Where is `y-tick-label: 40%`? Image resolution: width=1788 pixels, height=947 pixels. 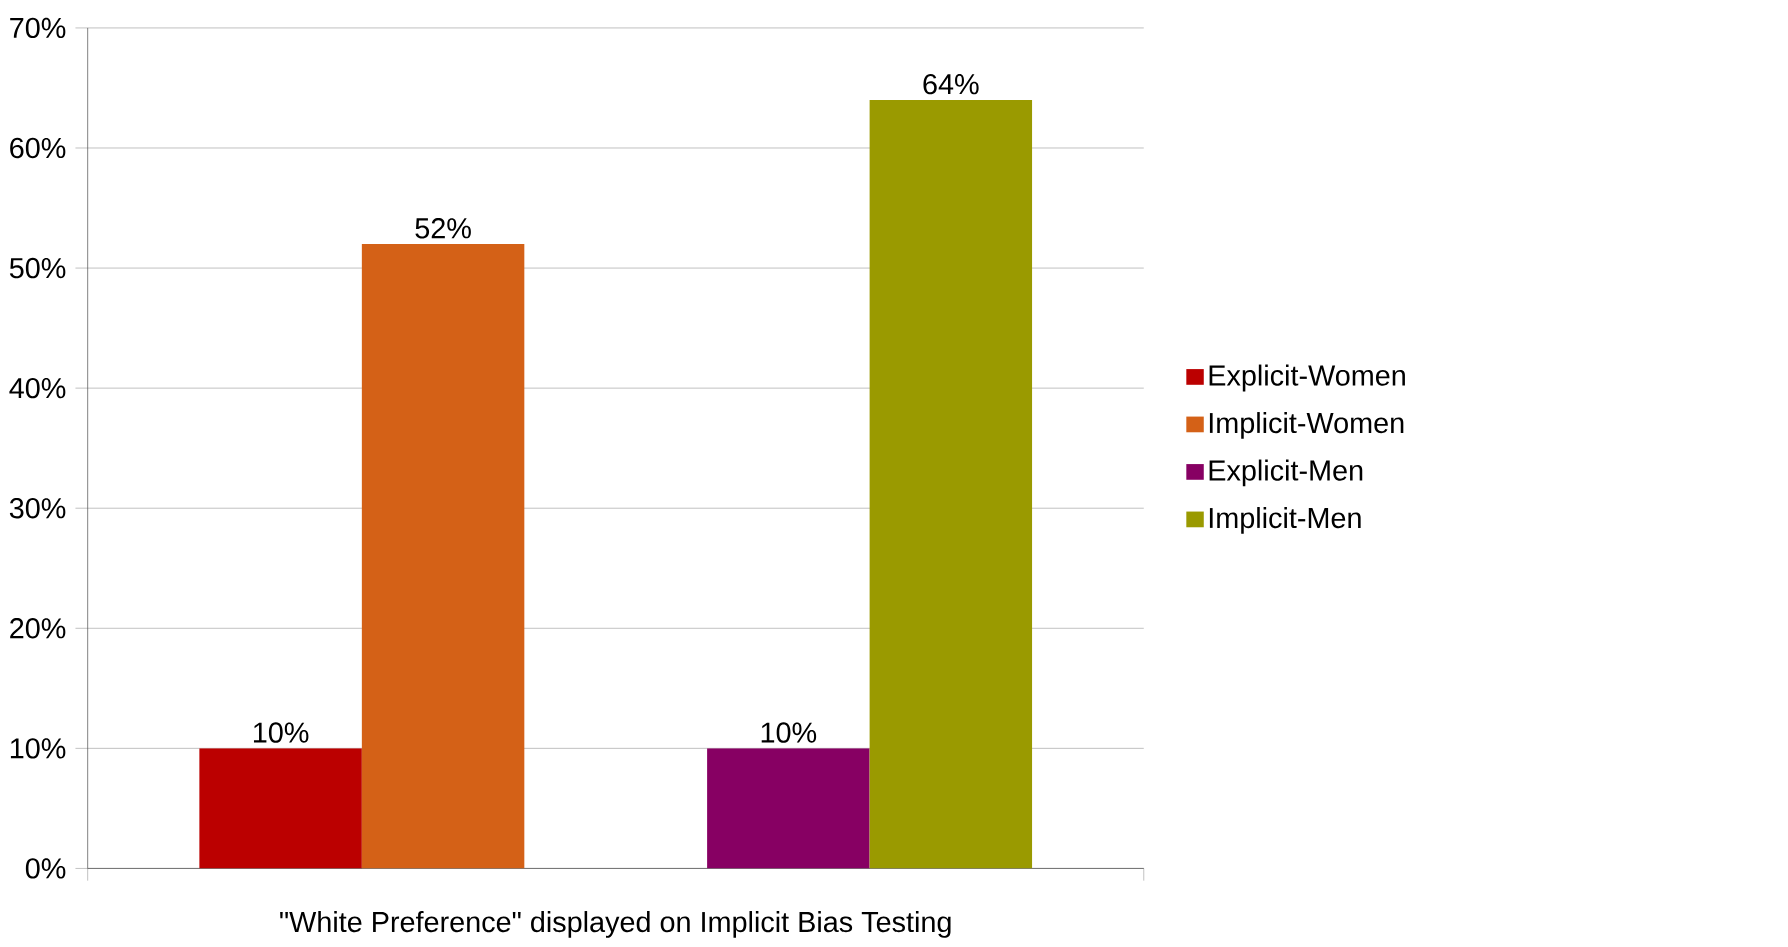
y-tick-label: 40% is located at coordinates (37, 388).